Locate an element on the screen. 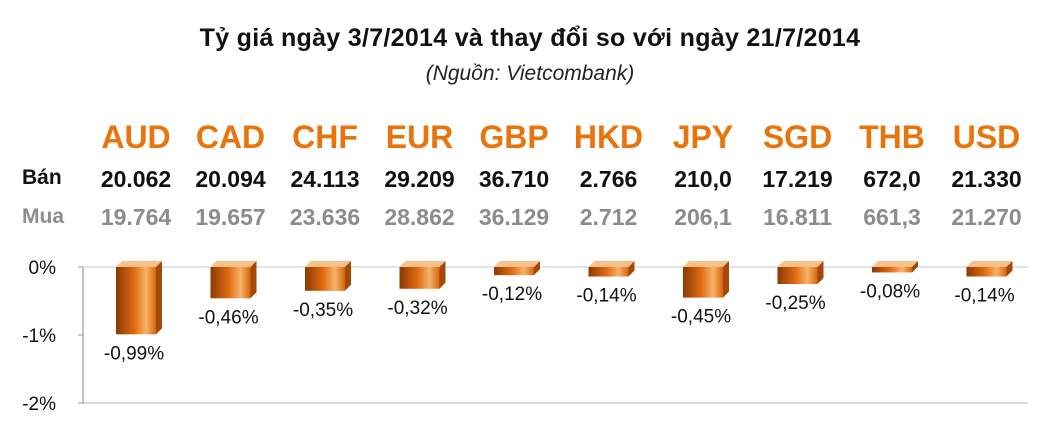  sell-rate-value: 20.094 is located at coordinates (230, 179).